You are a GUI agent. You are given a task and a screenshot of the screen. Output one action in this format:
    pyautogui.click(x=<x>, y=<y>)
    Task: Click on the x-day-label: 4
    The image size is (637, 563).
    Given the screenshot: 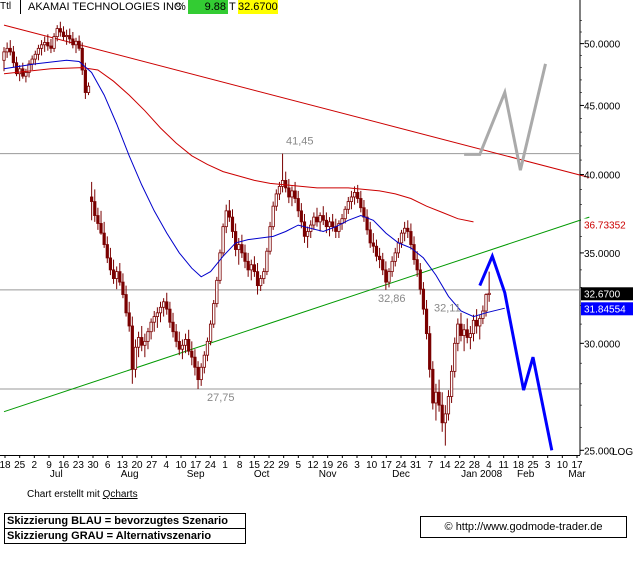 What is the action you would take?
    pyautogui.click(x=167, y=465)
    